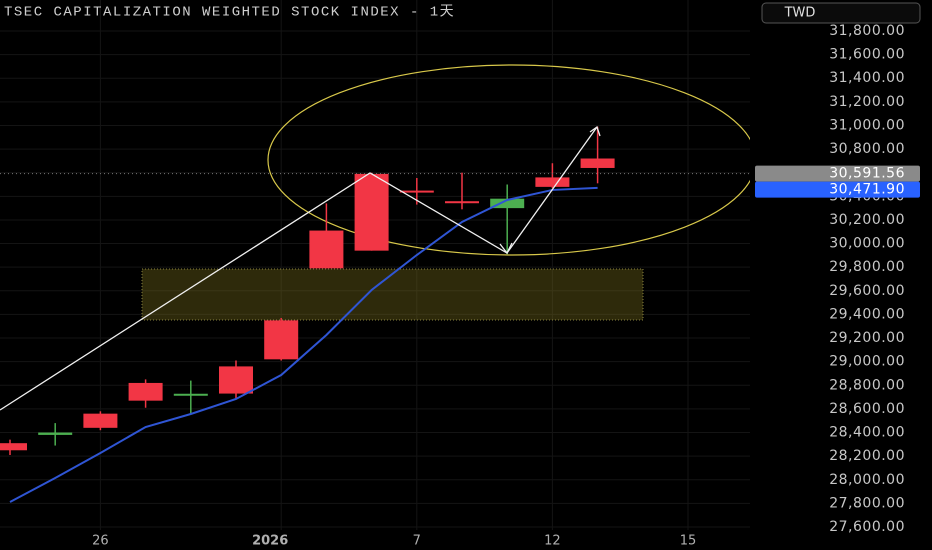 The image size is (932, 550). I want to click on y-tick-label: 30,800.00, so click(867, 149).